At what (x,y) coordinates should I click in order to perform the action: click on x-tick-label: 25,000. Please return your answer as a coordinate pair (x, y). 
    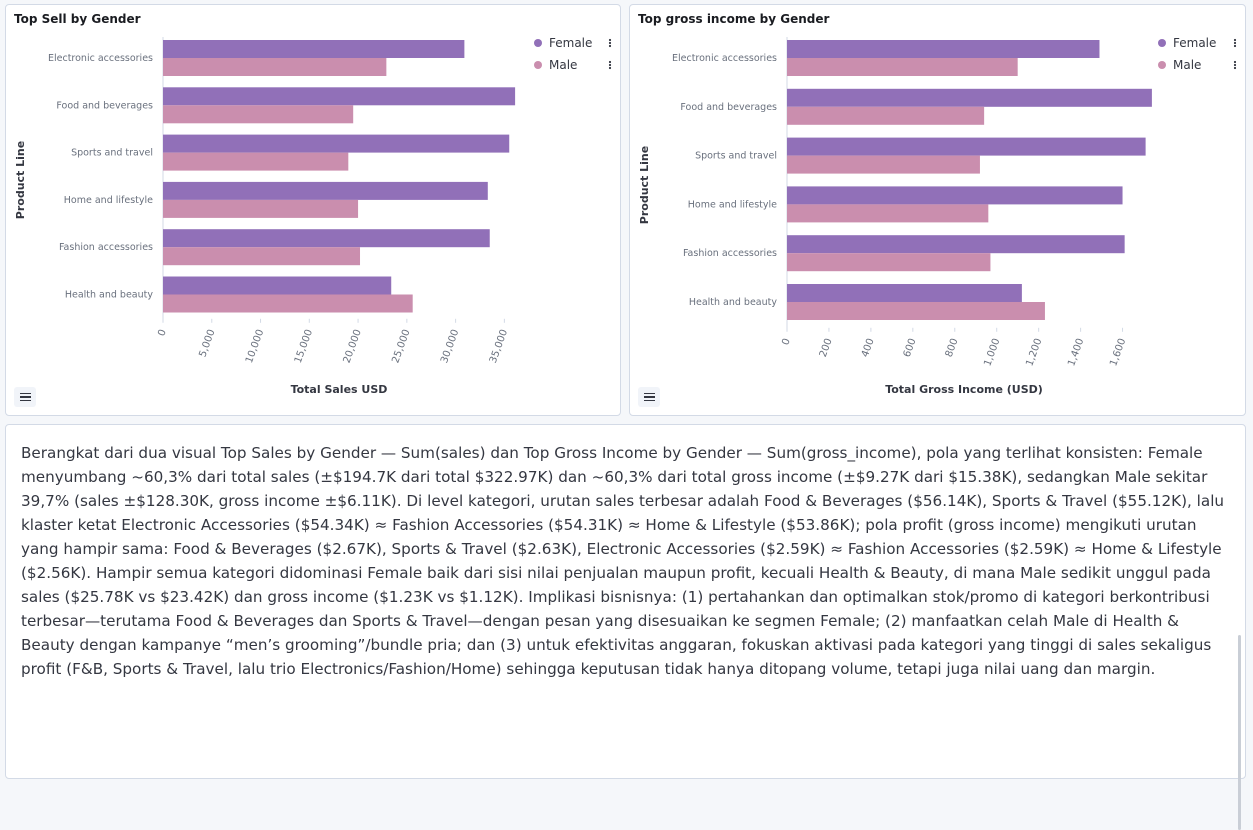
    Looking at the image, I should click on (401, 346).